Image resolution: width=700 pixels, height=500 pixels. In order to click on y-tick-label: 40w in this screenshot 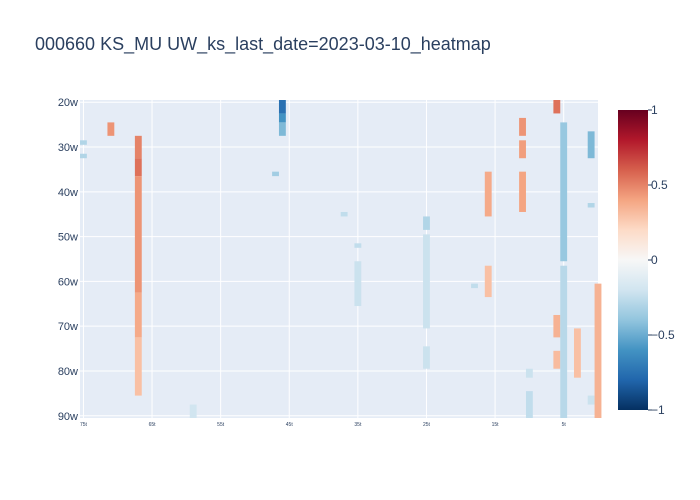, I will do `click(68, 193)`.